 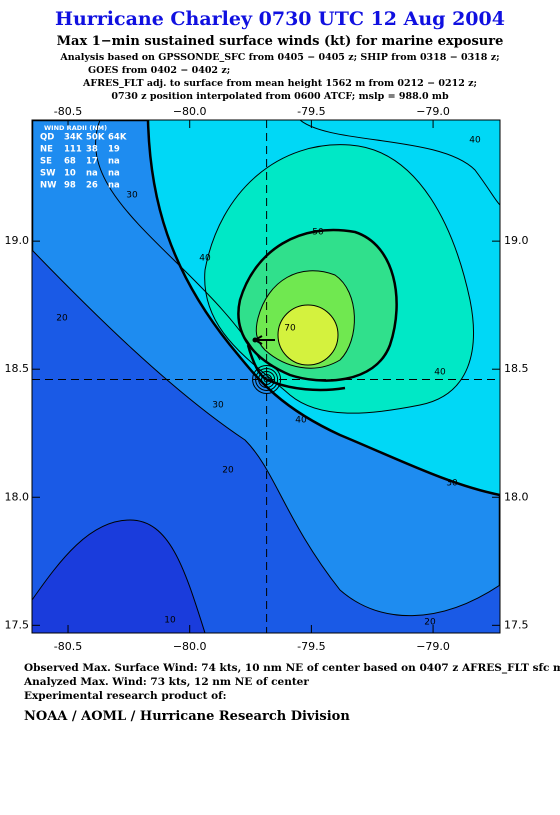 I want to click on radii-cell: 111, so click(x=73, y=150).